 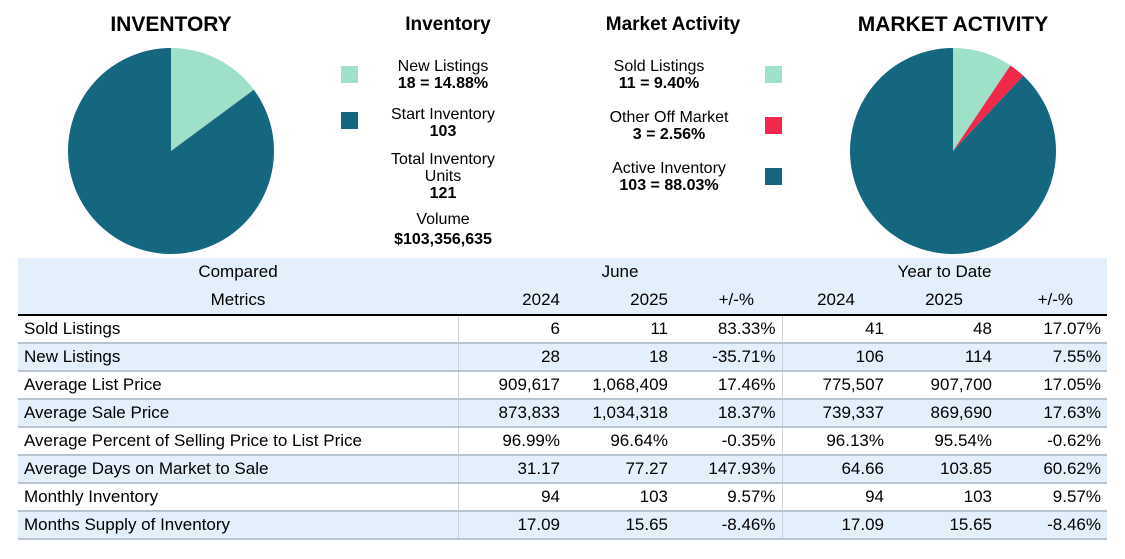 I want to click on table-row: Sold Listings 6 11 83.33% 41 48 17.07%, so click(x=562, y=329).